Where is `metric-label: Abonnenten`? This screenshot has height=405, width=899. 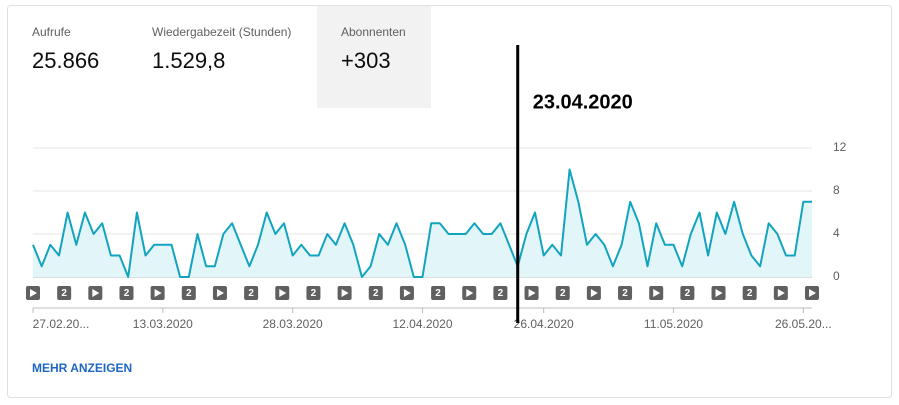 metric-label: Abonnenten is located at coordinates (373, 32).